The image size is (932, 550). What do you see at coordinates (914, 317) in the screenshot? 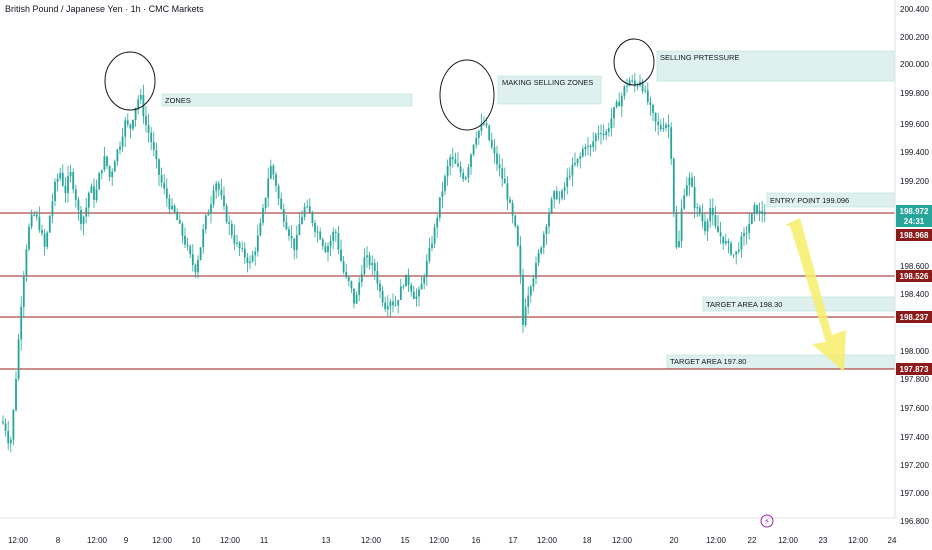
I see `level-price-label: 198.237` at bounding box center [914, 317].